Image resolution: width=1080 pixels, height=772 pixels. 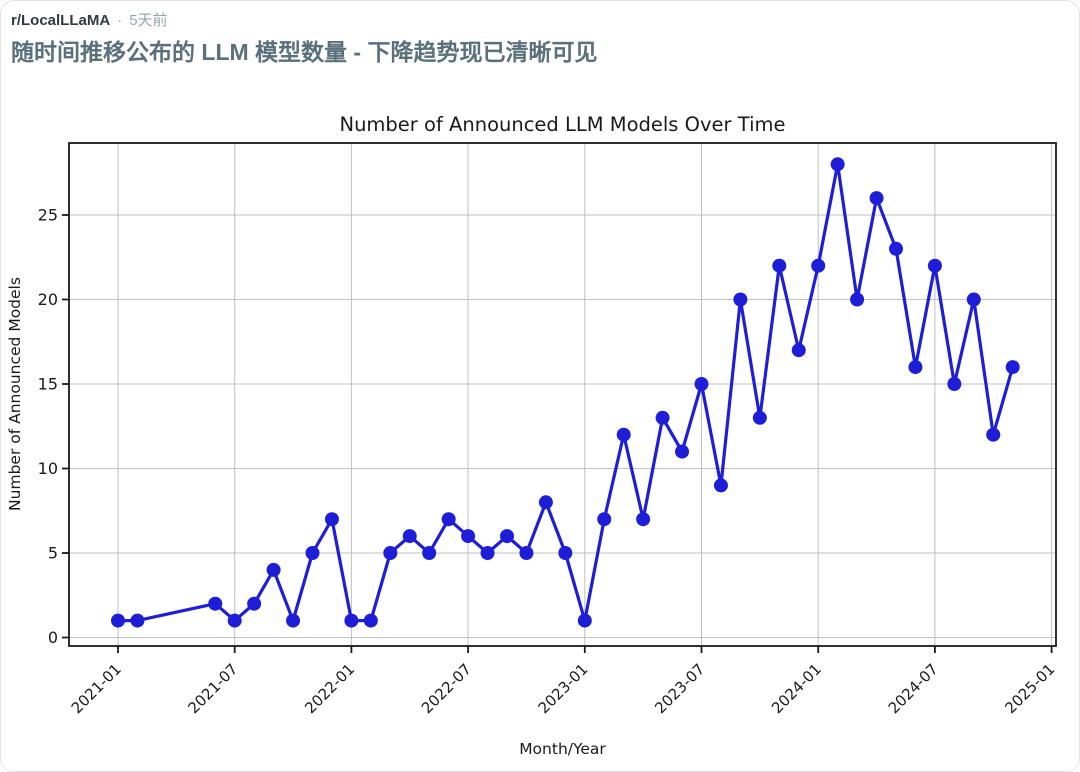 What do you see at coordinates (538, 21) in the screenshot?
I see `post-meta: r/LocalLLaMA · 5天前` at bounding box center [538, 21].